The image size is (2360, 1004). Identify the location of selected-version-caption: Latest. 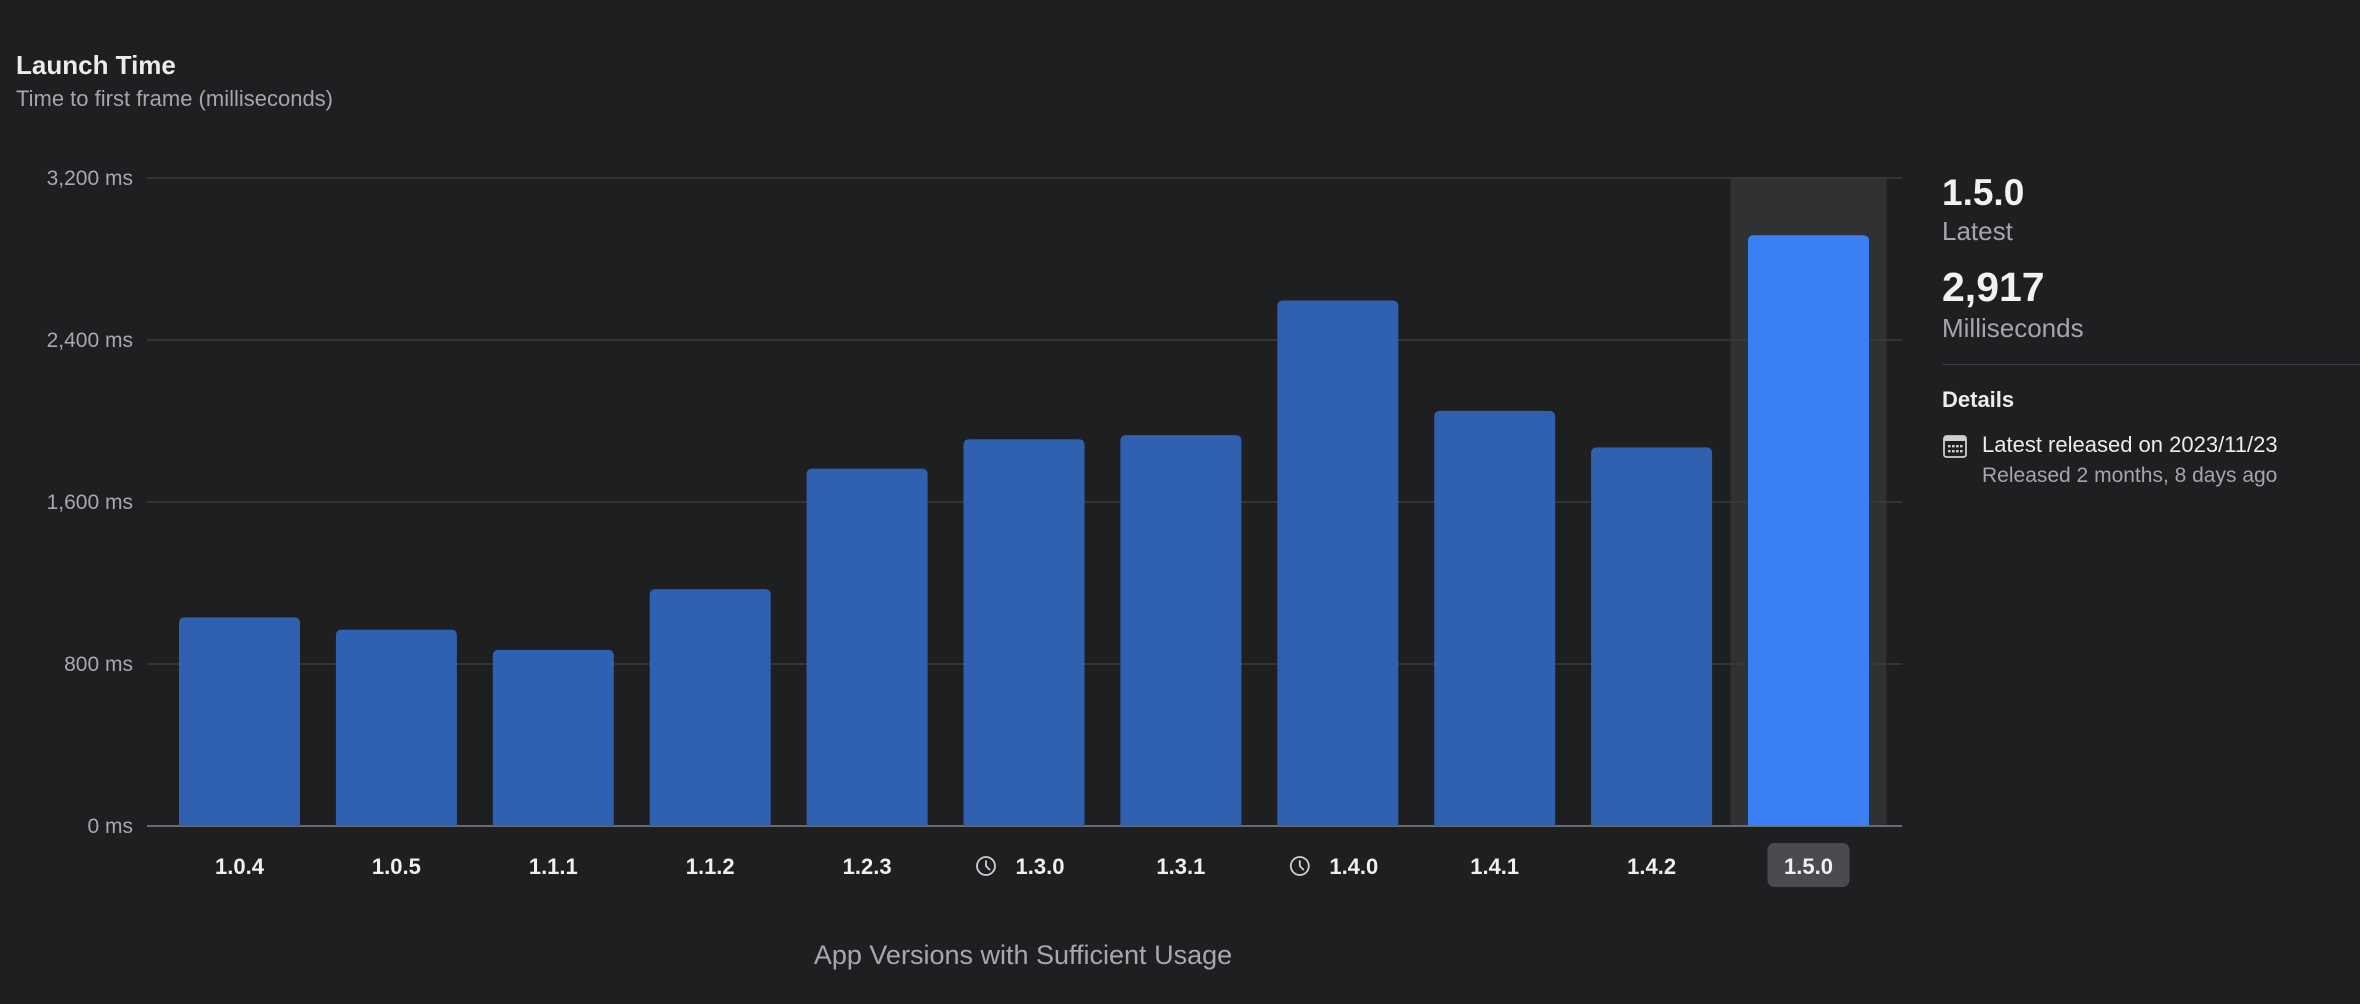
(1977, 231).